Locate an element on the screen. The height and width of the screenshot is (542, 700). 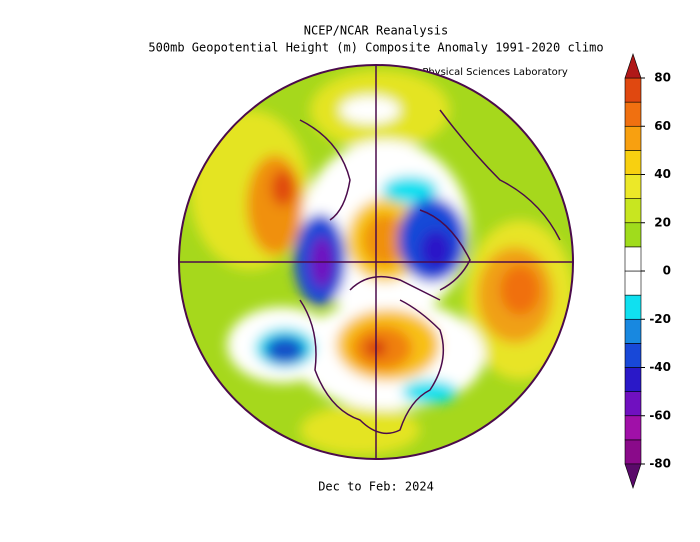
colorbar-tick-label: -40 is located at coordinates (660, 367).